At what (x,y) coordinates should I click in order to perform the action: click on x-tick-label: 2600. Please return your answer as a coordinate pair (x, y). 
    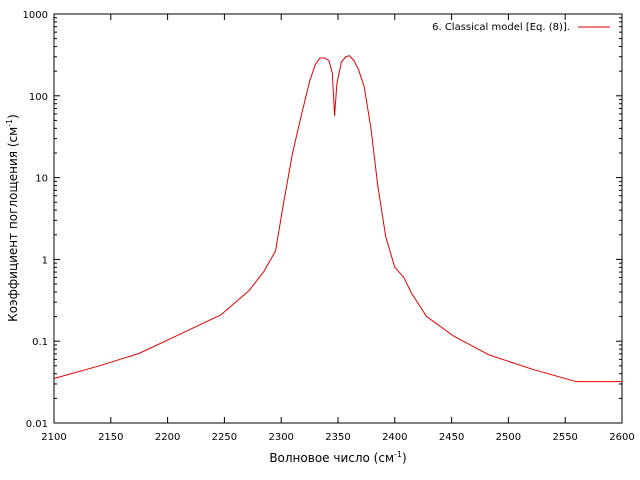
    Looking at the image, I should click on (621, 437).